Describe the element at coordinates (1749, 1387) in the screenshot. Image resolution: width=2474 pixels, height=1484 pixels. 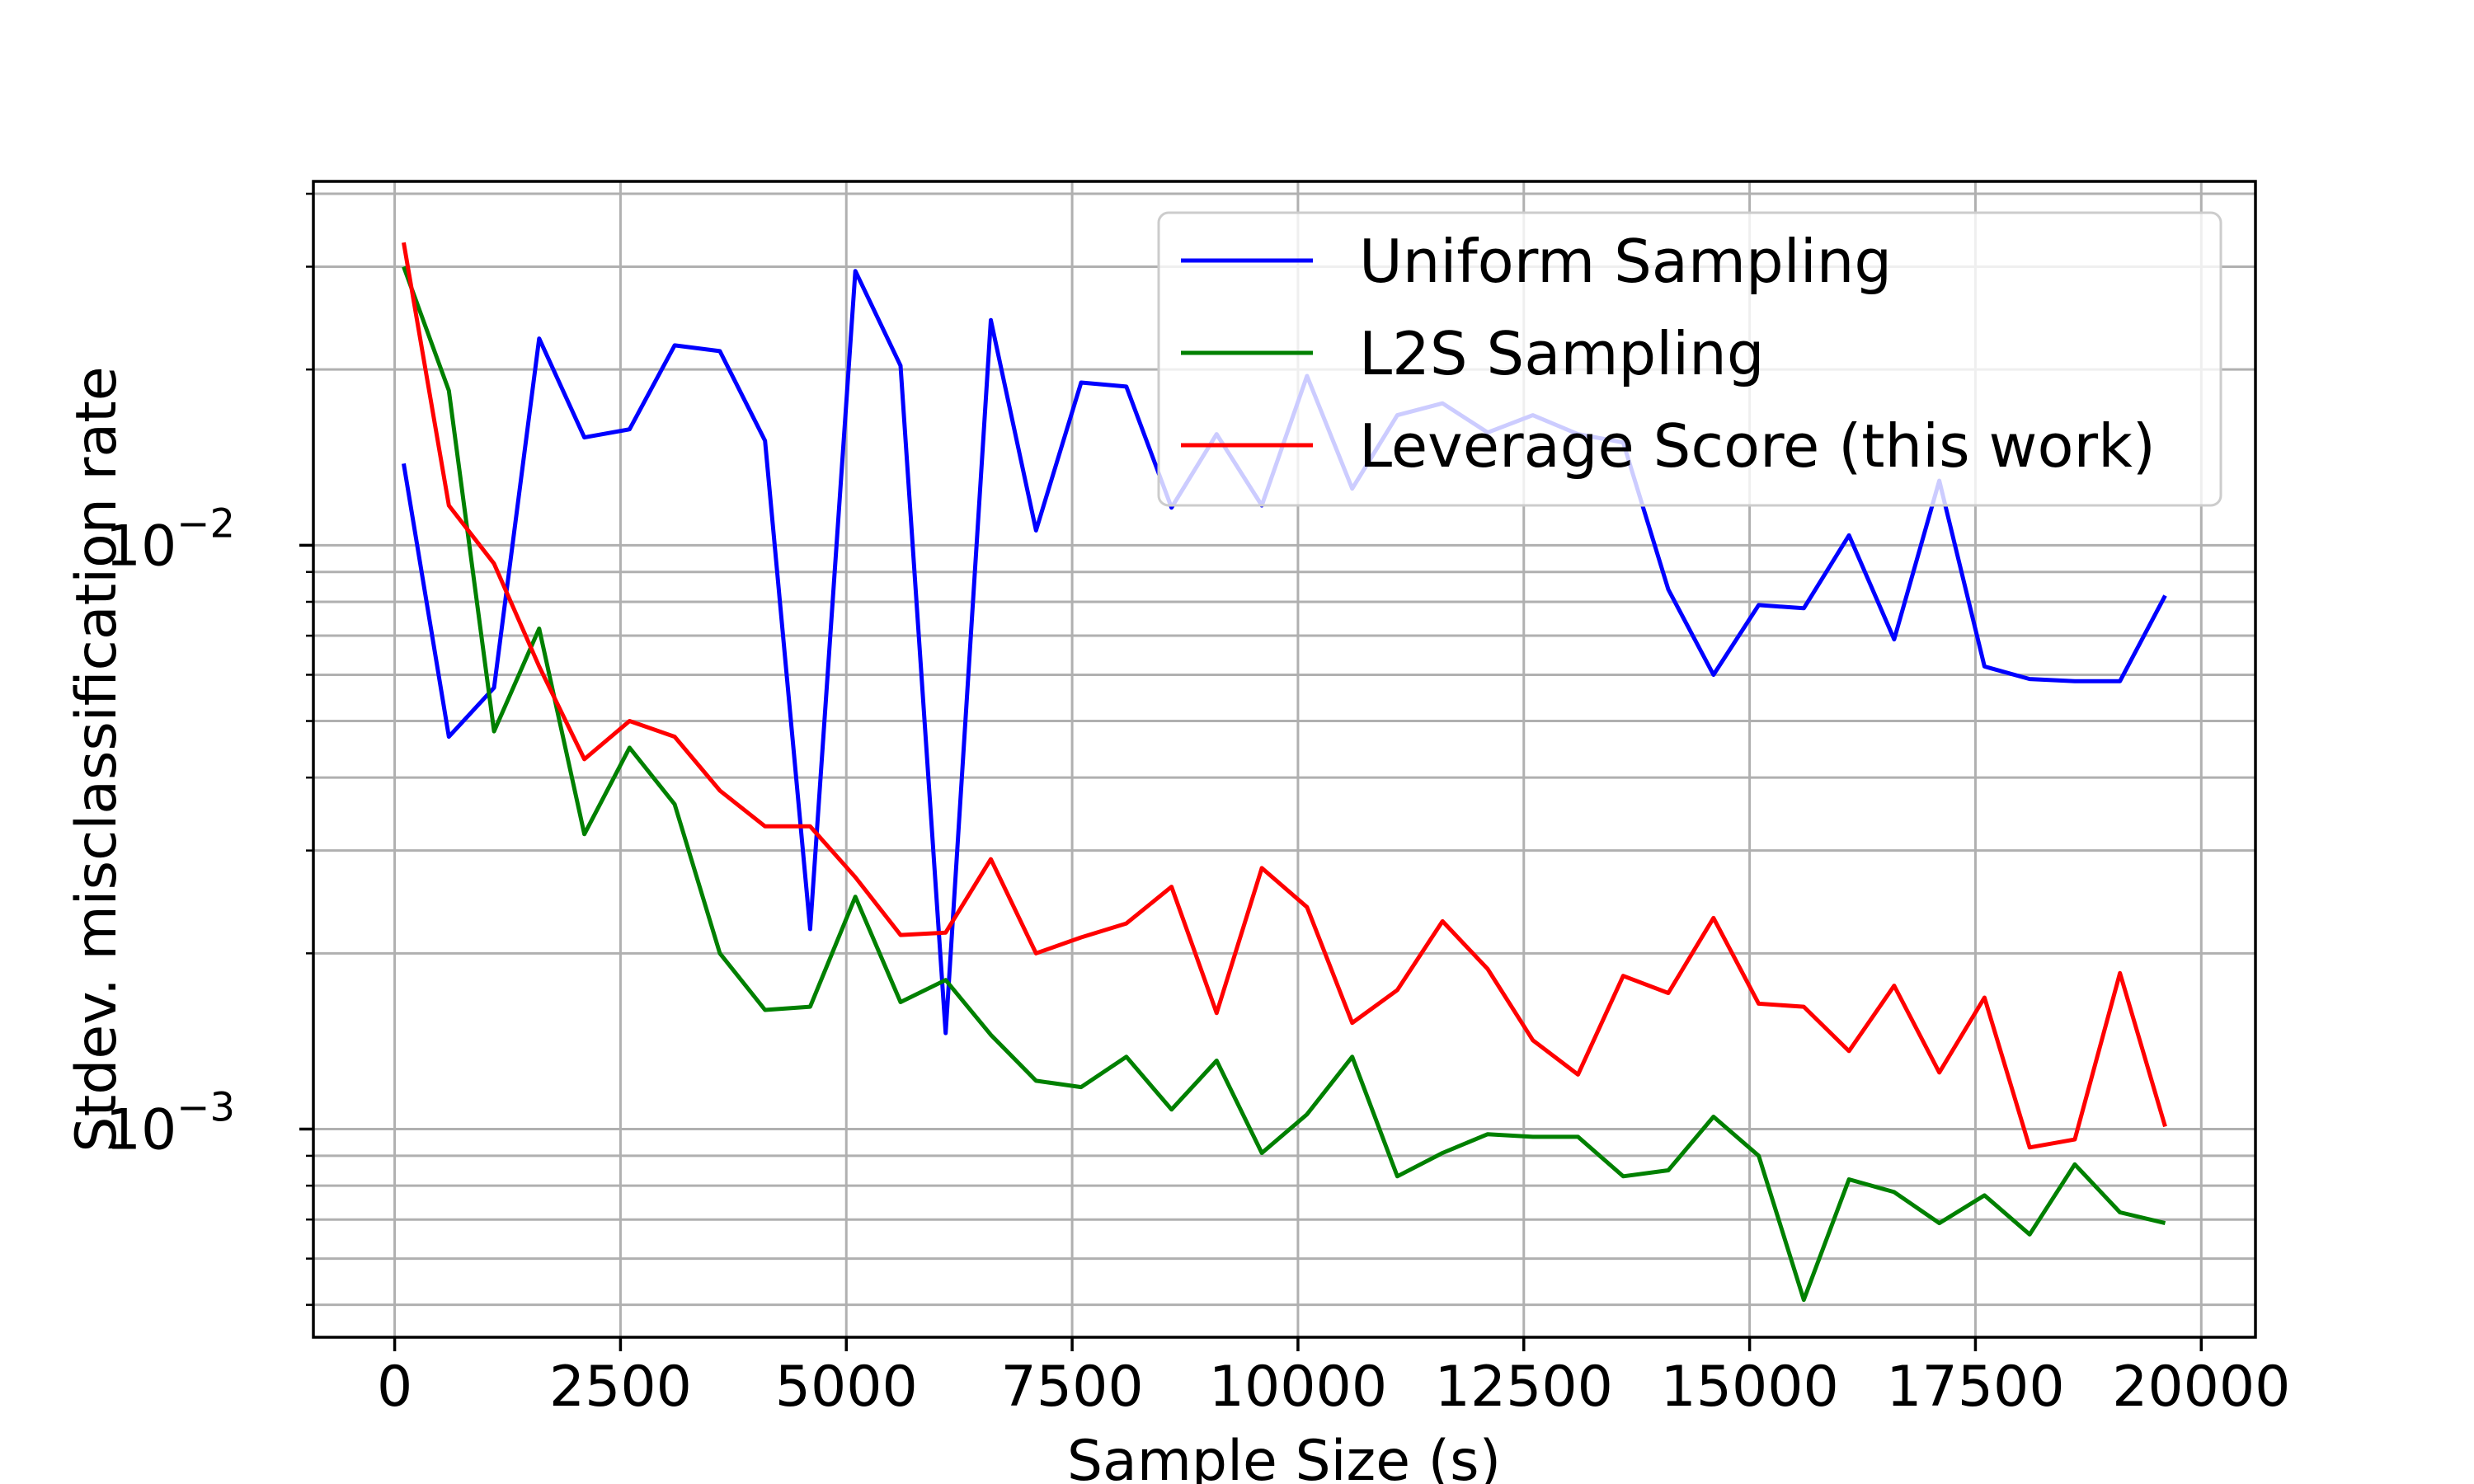
I see `x-tick-label: 15000` at that location.